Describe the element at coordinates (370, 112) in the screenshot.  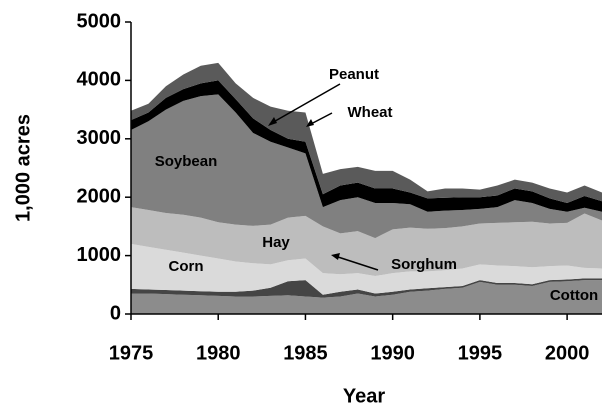
I see `series-label: Wheat` at that location.